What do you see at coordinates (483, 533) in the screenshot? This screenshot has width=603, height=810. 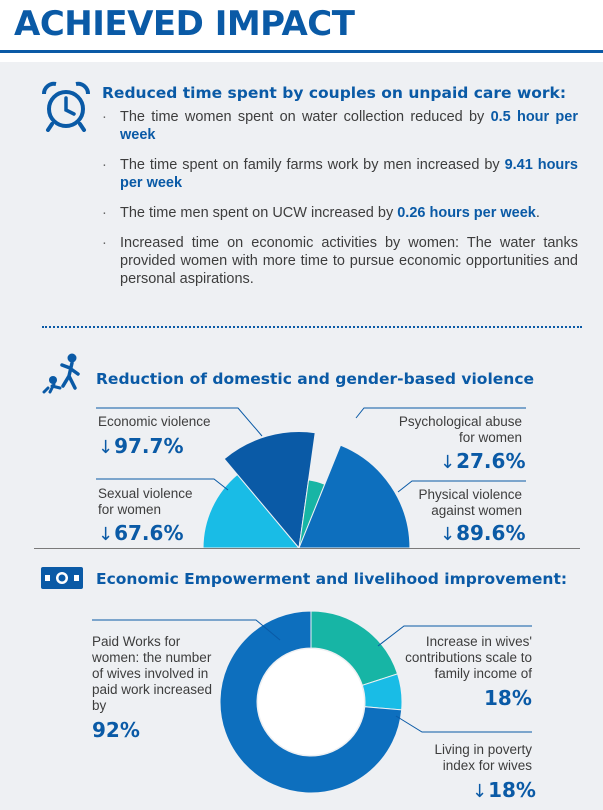 I see `physical-violence-value: ↓89.6%` at bounding box center [483, 533].